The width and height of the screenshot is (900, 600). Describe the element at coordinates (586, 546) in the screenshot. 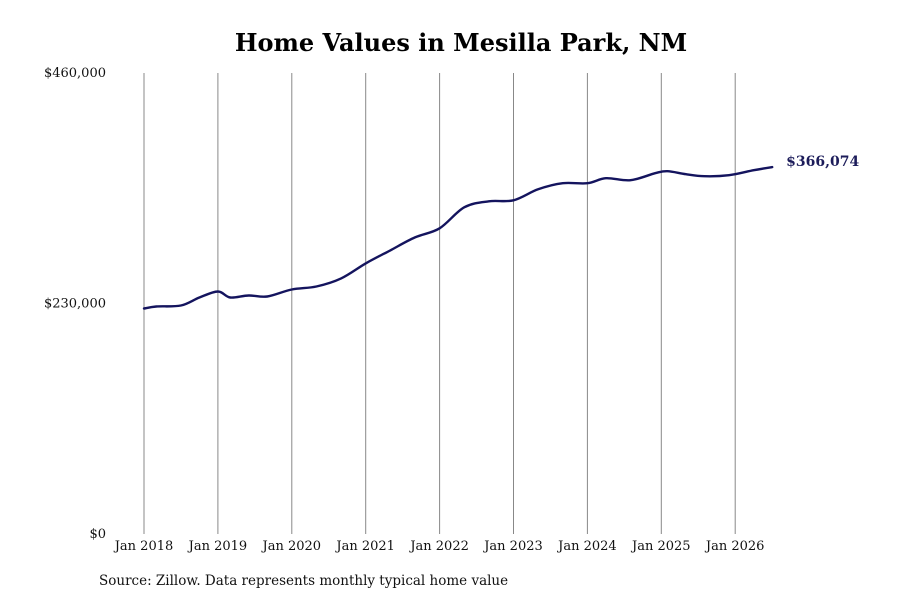

I see `x-tick-label: Jan 2024` at that location.